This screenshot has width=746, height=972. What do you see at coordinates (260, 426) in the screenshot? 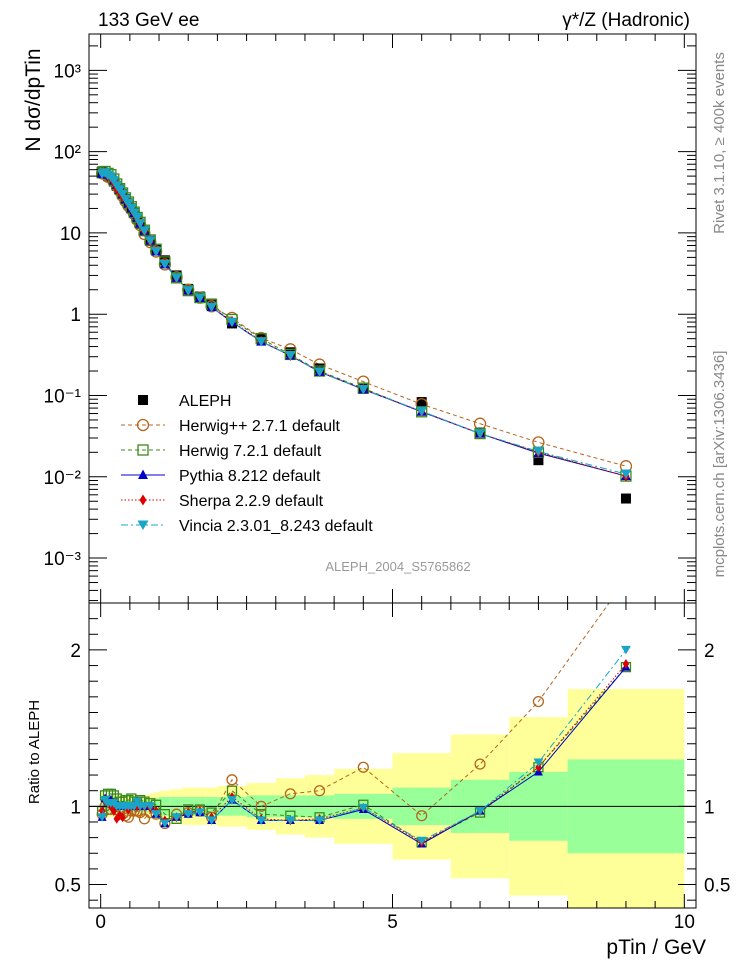
I see `legend-label-herwig: Herwig++ 2.7.1 default` at bounding box center [260, 426].